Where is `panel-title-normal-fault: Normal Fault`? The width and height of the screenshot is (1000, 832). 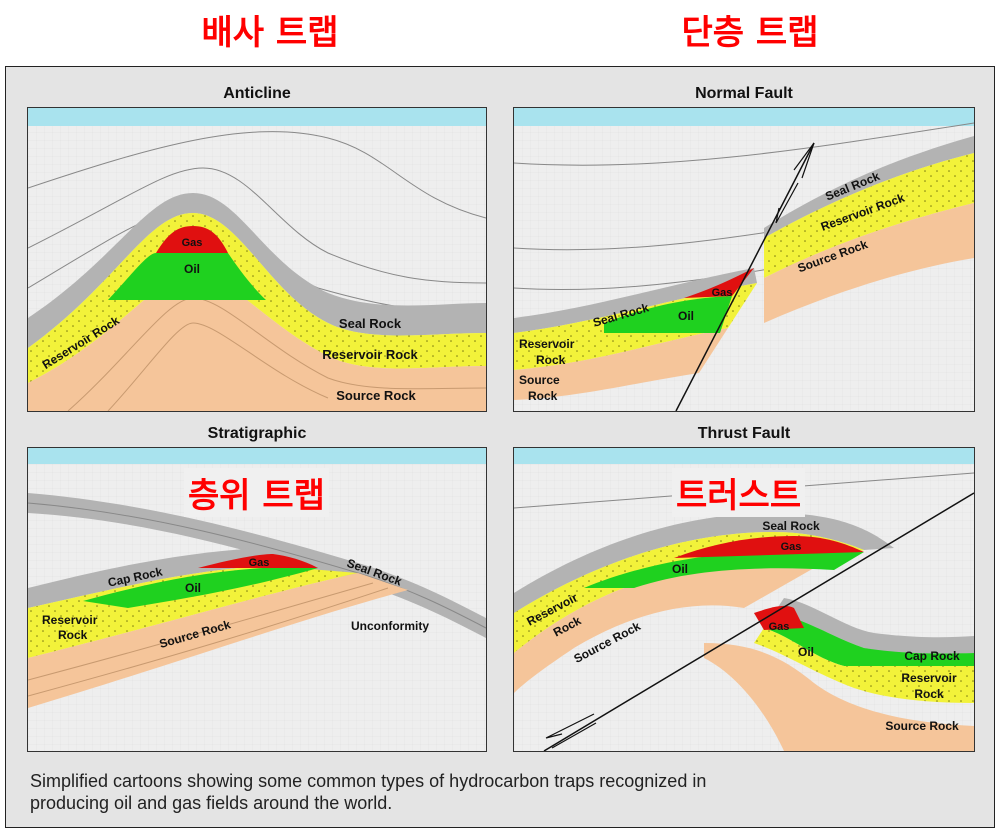
panel-title-normal-fault: Normal Fault is located at coordinates (744, 93).